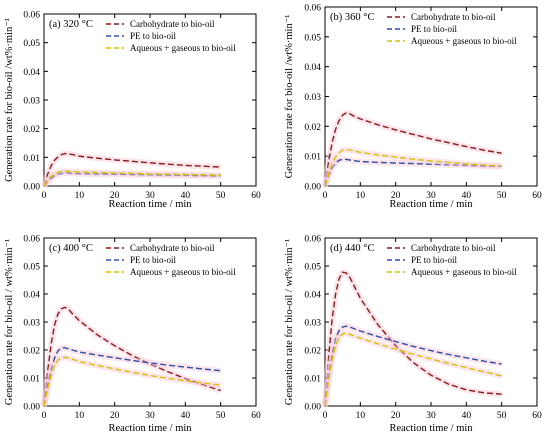  Describe the element at coordinates (71, 248) in the screenshot. I see `panel-label: (c) 400 °C` at that location.